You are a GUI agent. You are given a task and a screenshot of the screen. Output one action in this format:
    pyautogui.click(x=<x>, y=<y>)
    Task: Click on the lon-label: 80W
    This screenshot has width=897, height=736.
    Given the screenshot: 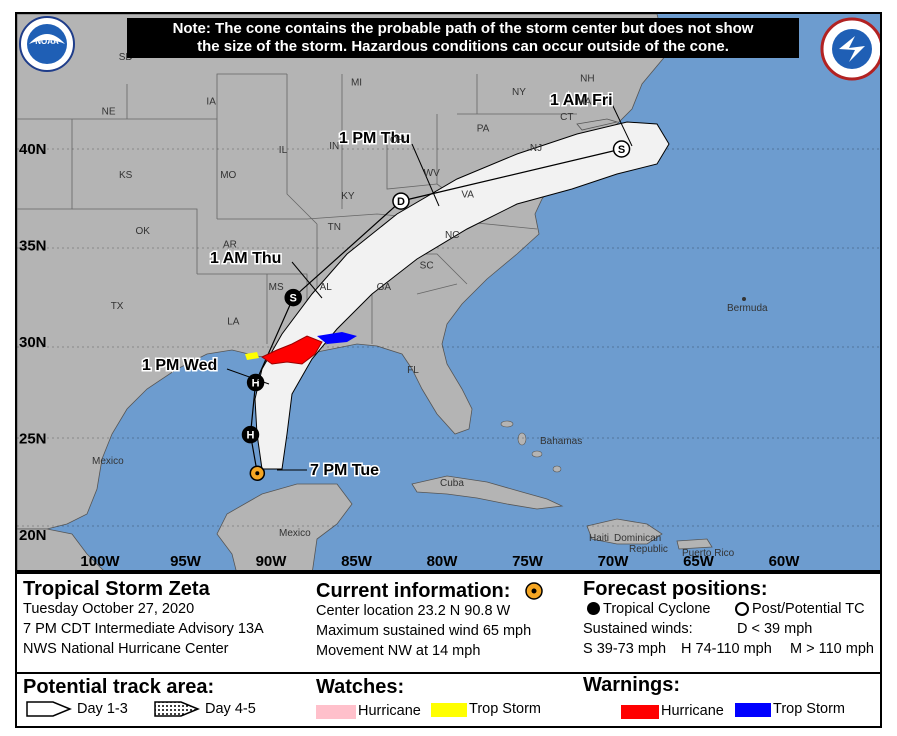 What is the action you would take?
    pyautogui.click(x=443, y=561)
    